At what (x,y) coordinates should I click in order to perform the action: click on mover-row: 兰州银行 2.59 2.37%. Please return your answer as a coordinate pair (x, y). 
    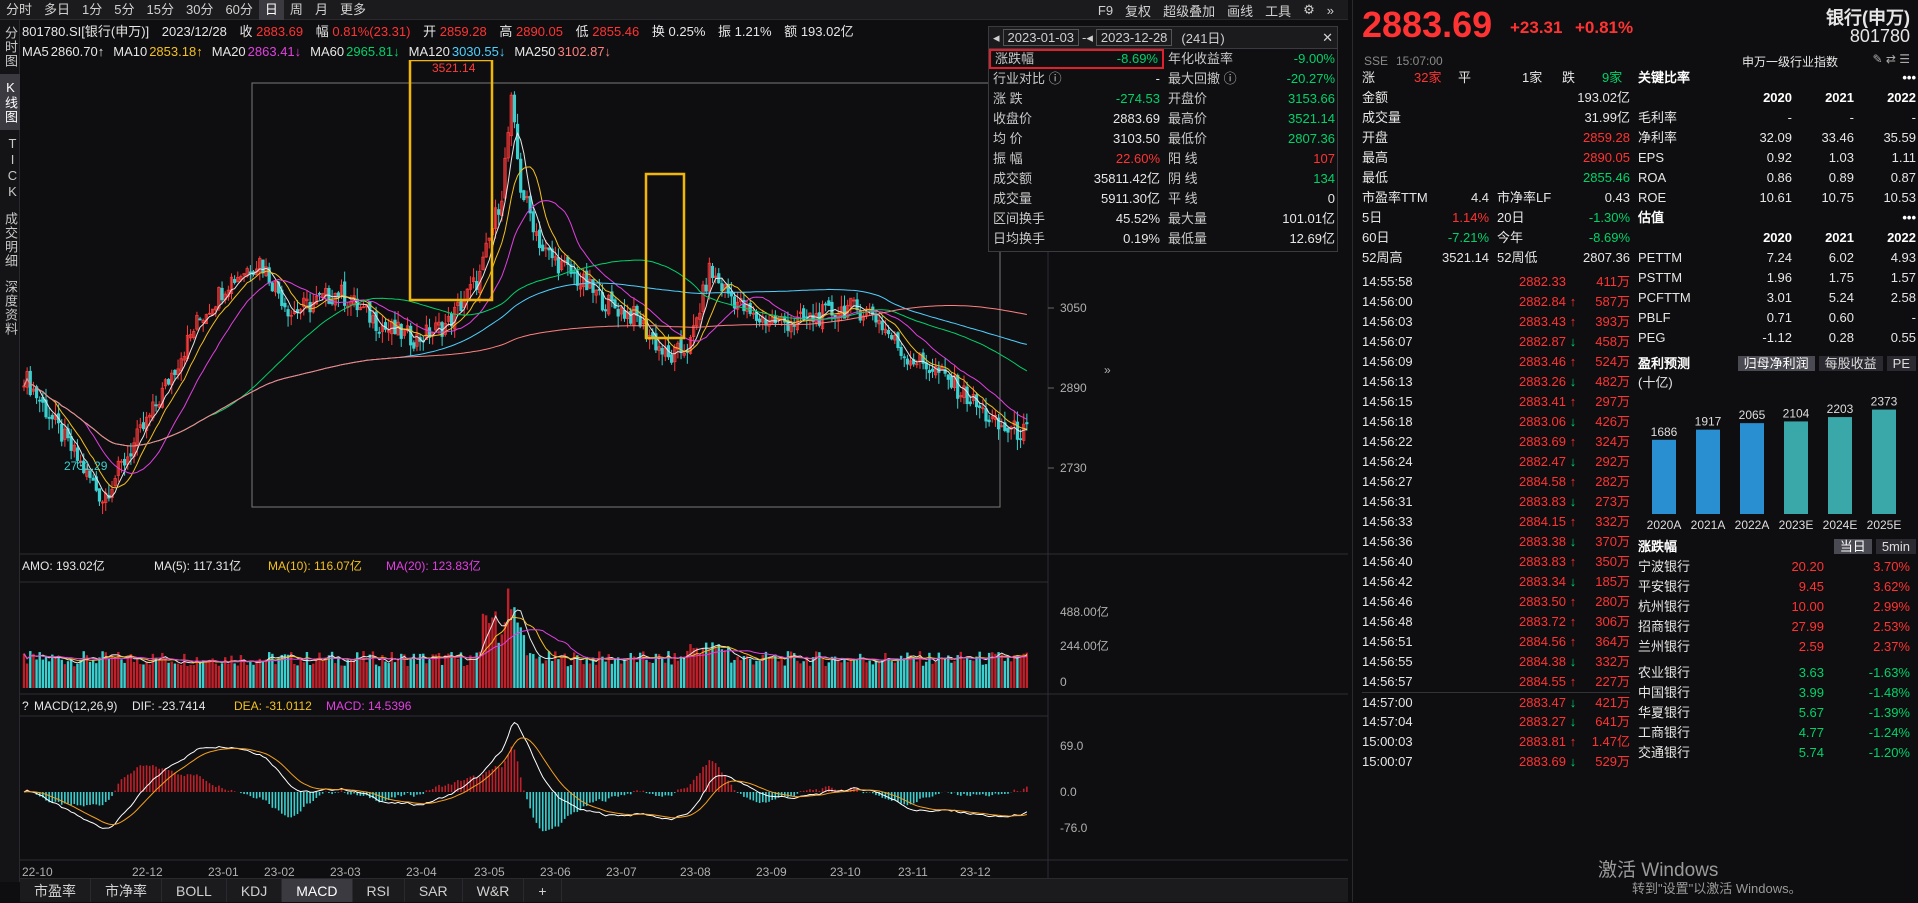
    Looking at the image, I should click on (1777, 647).